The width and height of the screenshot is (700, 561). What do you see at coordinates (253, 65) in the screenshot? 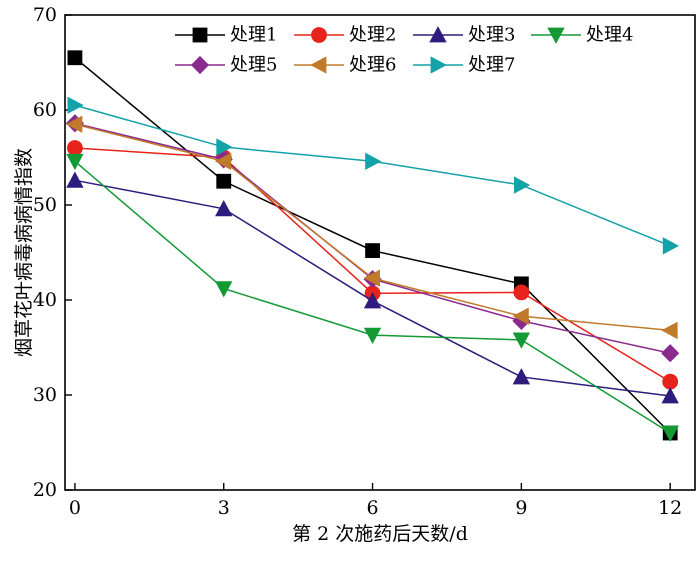
I see `legend-label: 处理5` at bounding box center [253, 65].